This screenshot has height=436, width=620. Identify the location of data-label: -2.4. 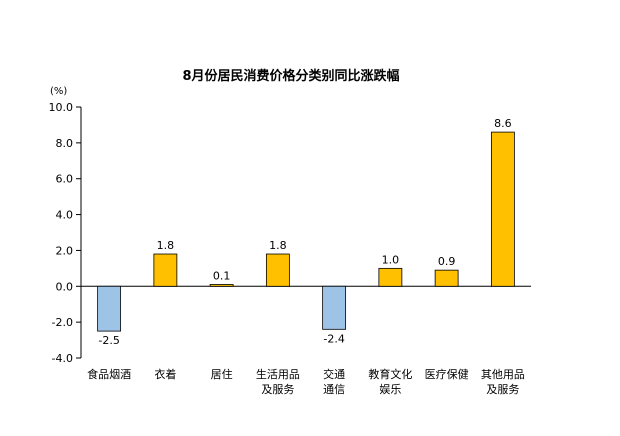
(333, 338).